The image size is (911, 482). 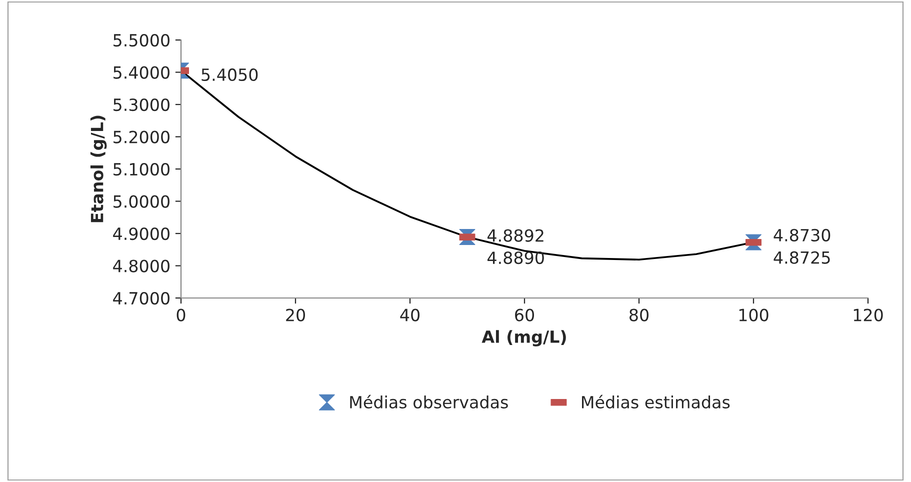 What do you see at coordinates (141, 298) in the screenshot?
I see `y-tick-label: 4.7000` at bounding box center [141, 298].